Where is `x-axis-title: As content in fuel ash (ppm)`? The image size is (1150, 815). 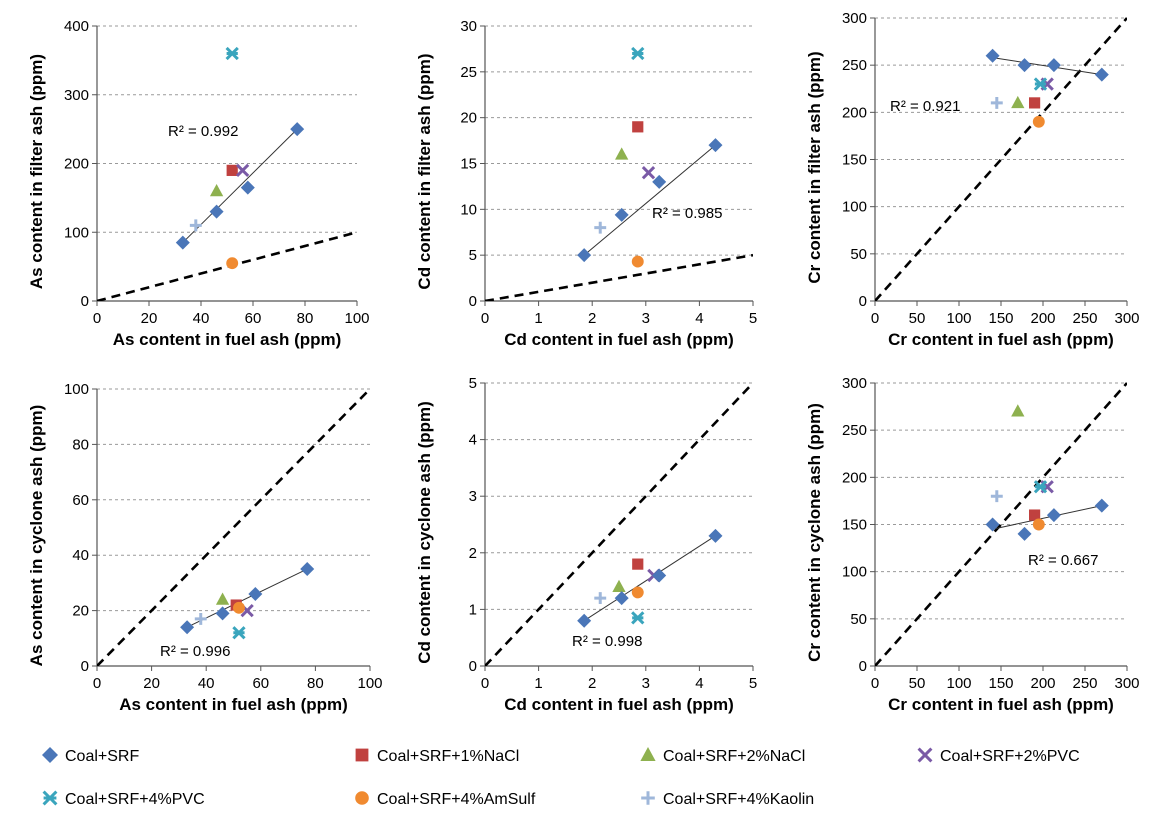 x-axis-title: As content in fuel ash (ppm) is located at coordinates (227, 339).